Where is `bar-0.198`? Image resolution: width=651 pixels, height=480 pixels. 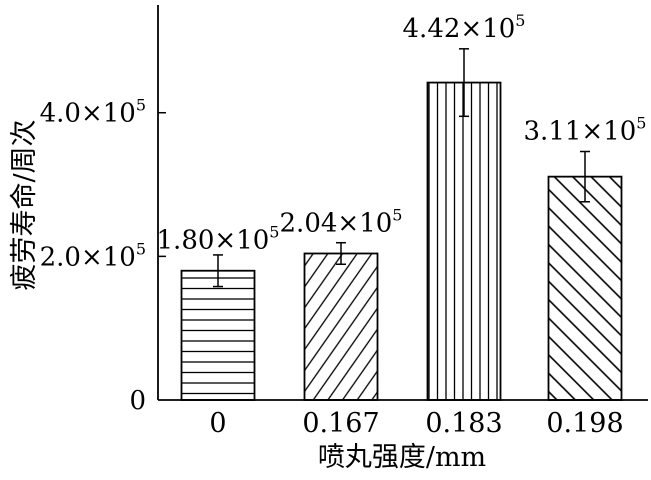 bar-0.198 is located at coordinates (585, 288).